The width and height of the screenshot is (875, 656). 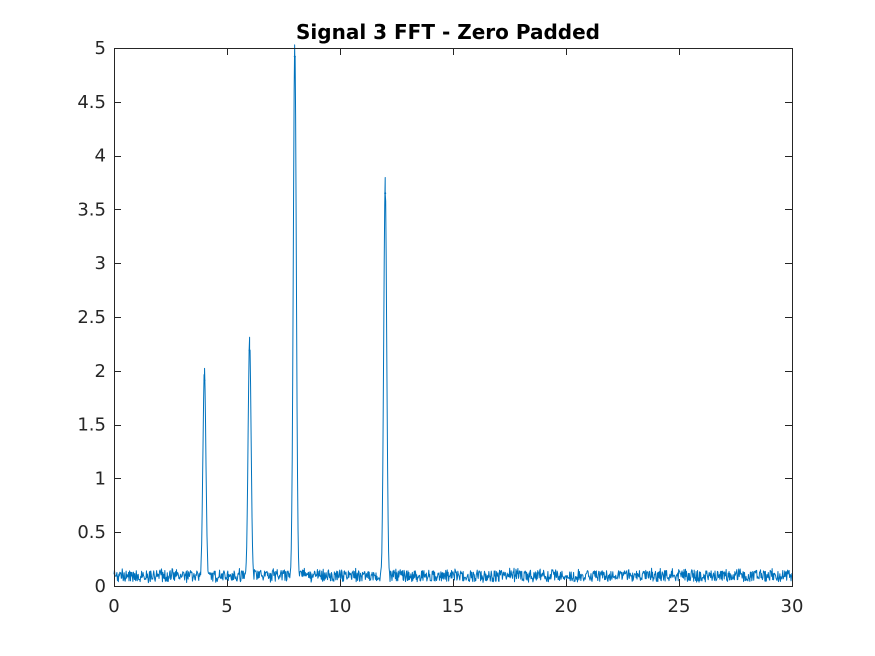 I want to click on y-tick-label: 3.5, so click(x=91, y=209).